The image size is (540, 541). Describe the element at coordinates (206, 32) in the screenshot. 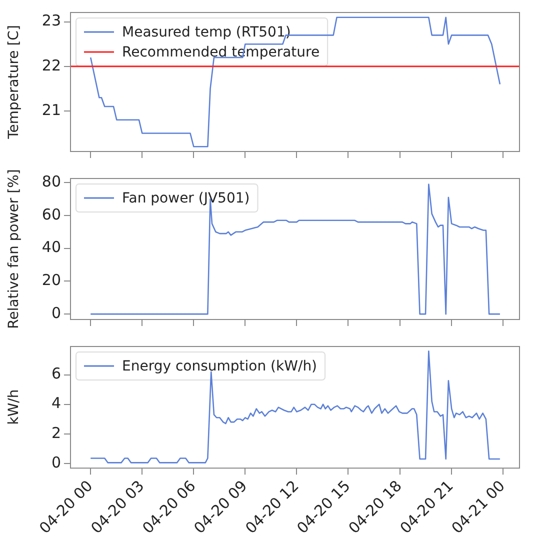

I see `legend-label: Measured temp (RT501)` at that location.